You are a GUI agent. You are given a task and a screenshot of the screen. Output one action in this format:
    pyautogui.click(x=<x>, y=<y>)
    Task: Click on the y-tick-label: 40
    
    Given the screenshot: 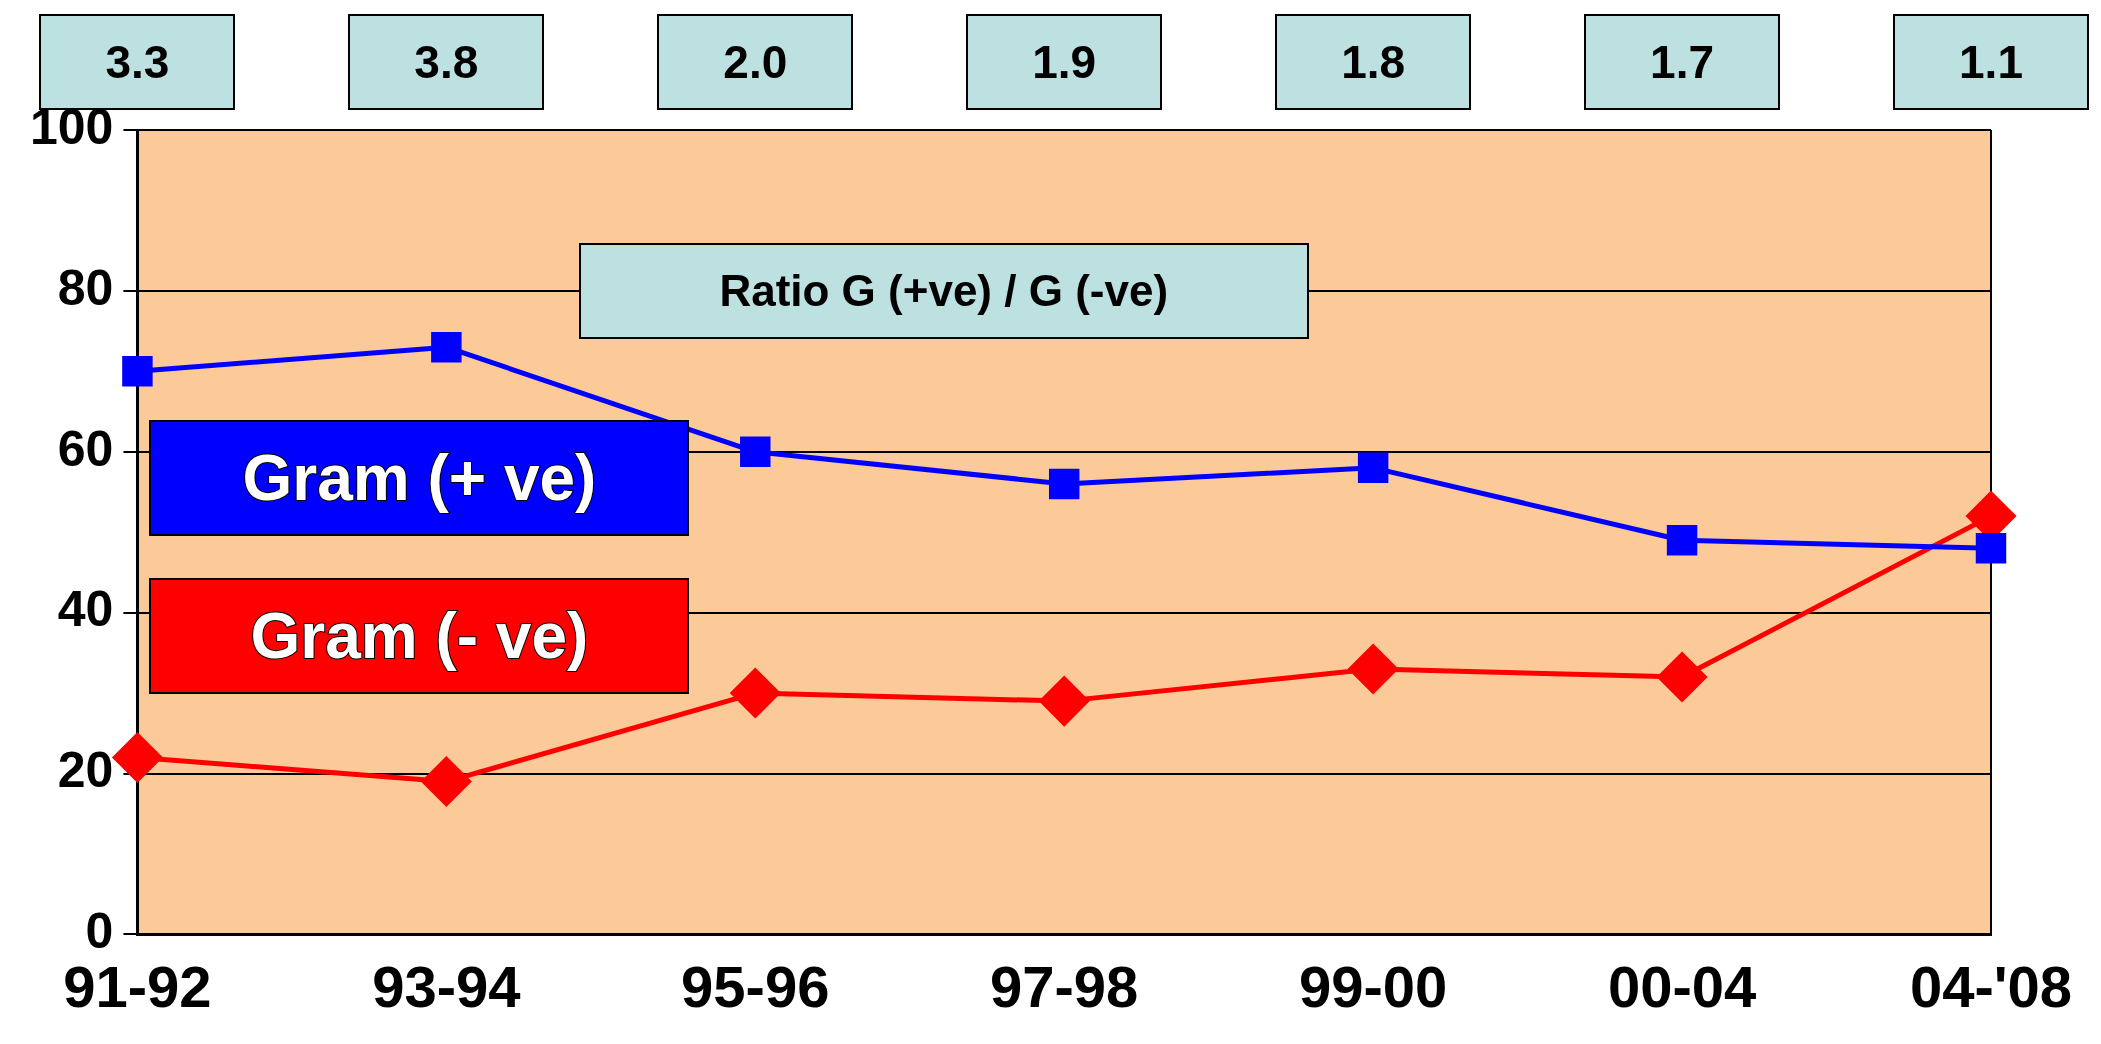 What is the action you would take?
    pyautogui.click(x=85, y=609)
    